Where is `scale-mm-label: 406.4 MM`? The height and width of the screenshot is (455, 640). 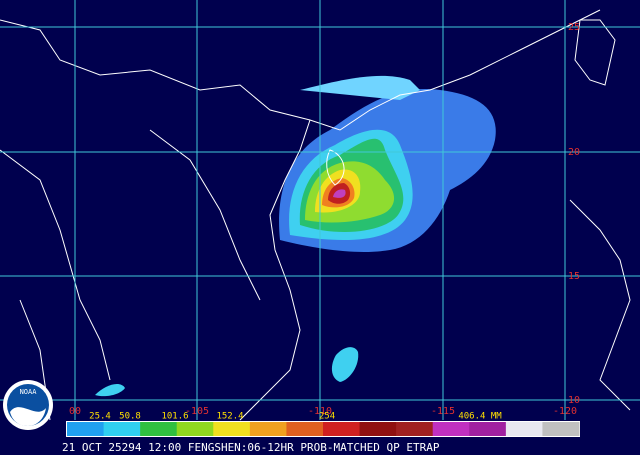 scale-mm-label: 406.4 MM is located at coordinates (480, 417).